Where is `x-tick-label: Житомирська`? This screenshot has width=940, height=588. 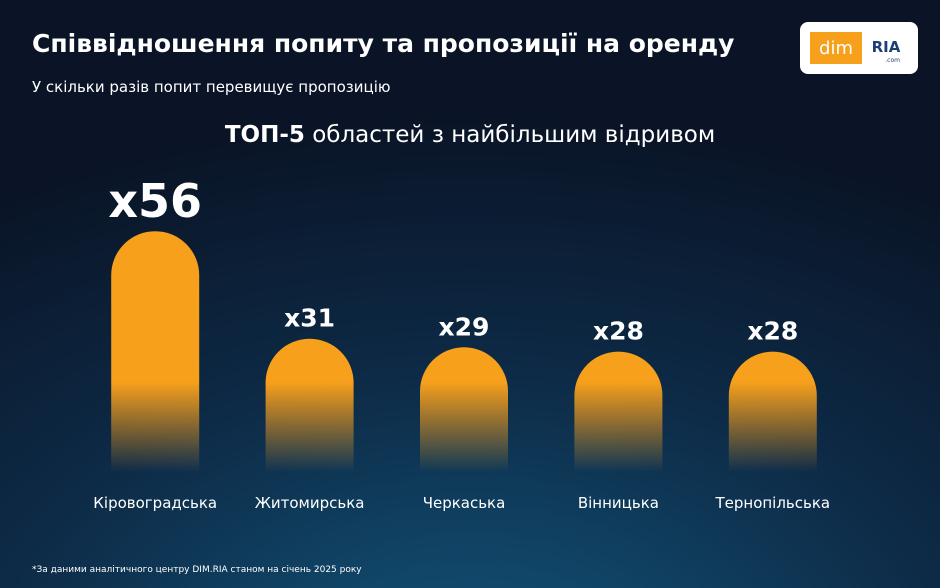 x-tick-label: Житомирська is located at coordinates (310, 503).